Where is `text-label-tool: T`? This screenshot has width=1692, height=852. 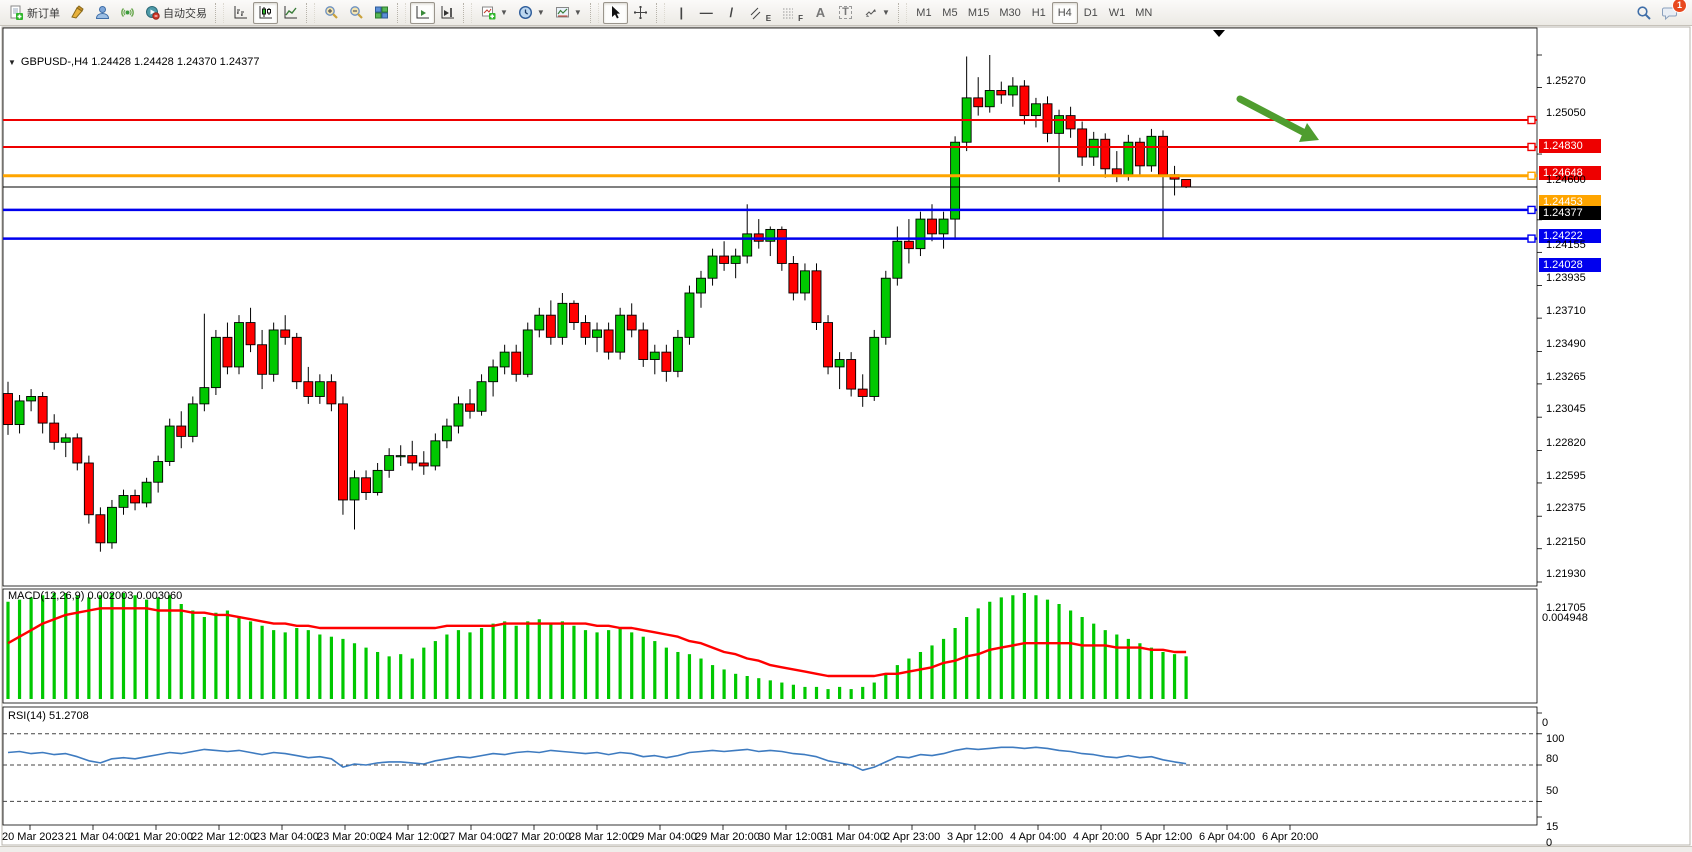 text-label-tool: T is located at coordinates (845, 13).